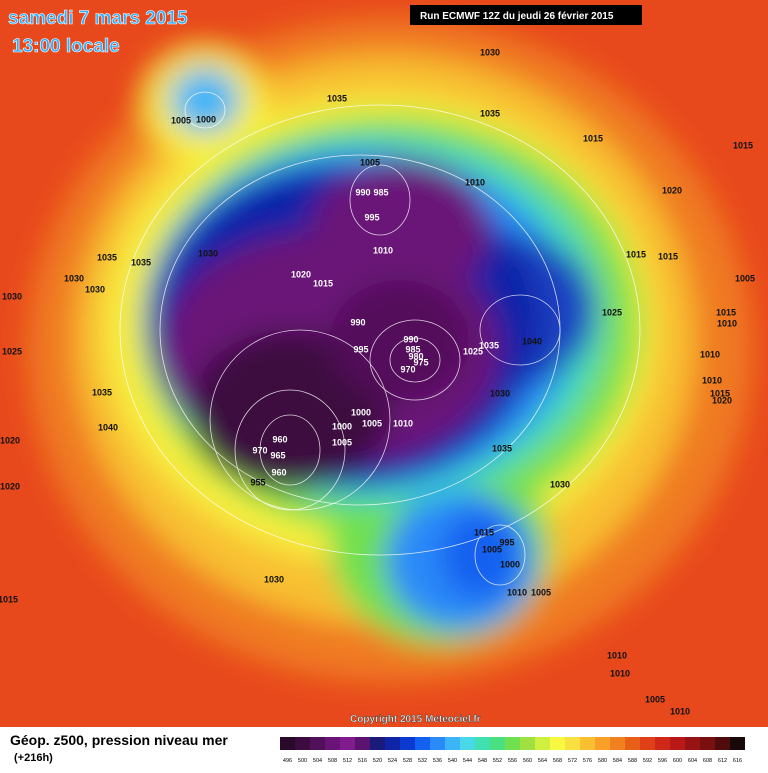 This screenshot has width=768, height=773. What do you see at coordinates (602, 761) in the screenshot?
I see `colorbar-label: 580` at bounding box center [602, 761].